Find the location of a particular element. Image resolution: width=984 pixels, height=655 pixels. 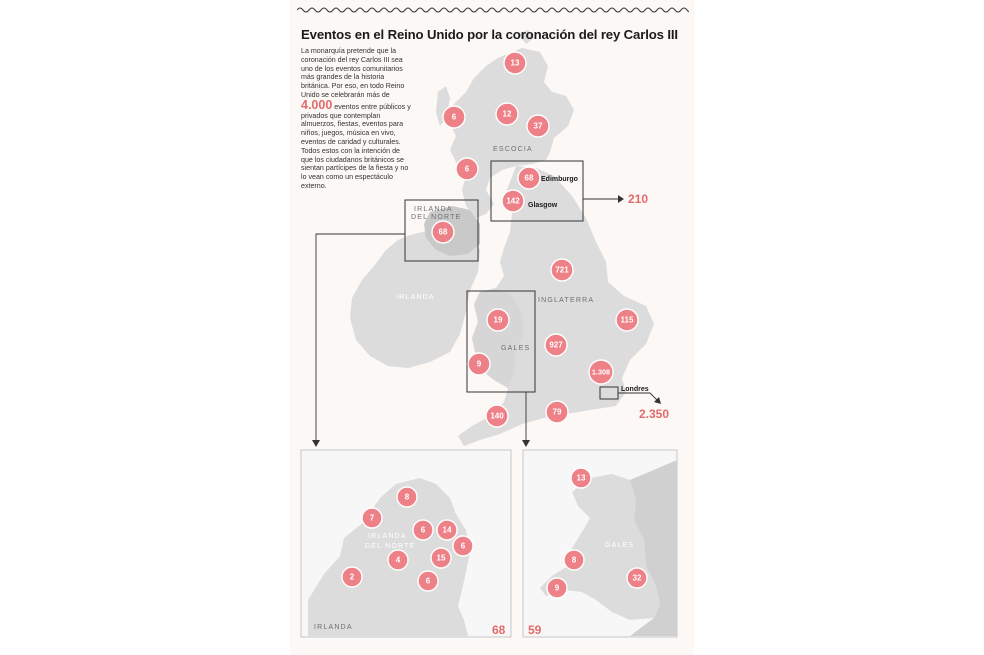

inset-wales-bubble-2: 8 is located at coordinates (574, 560).